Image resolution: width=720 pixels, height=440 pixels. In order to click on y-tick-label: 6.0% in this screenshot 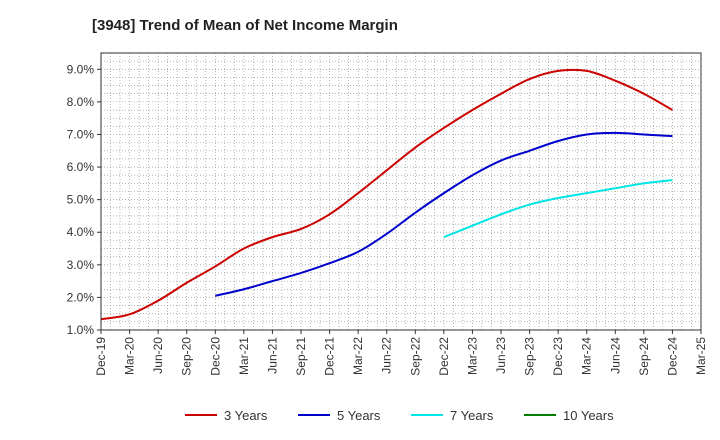, I will do `click(81, 167)`.